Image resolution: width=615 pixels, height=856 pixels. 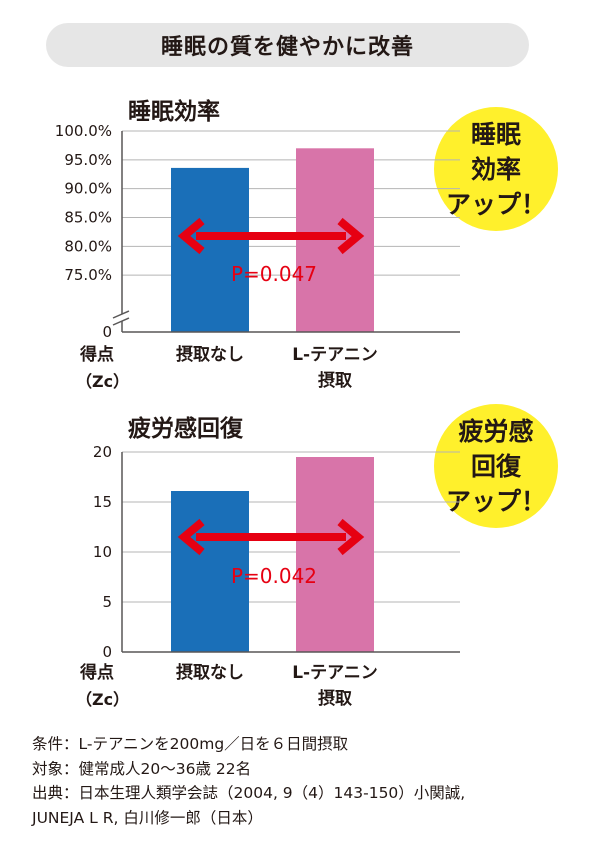 I want to click on y-tick-label: 100.0%, so click(x=83, y=131).